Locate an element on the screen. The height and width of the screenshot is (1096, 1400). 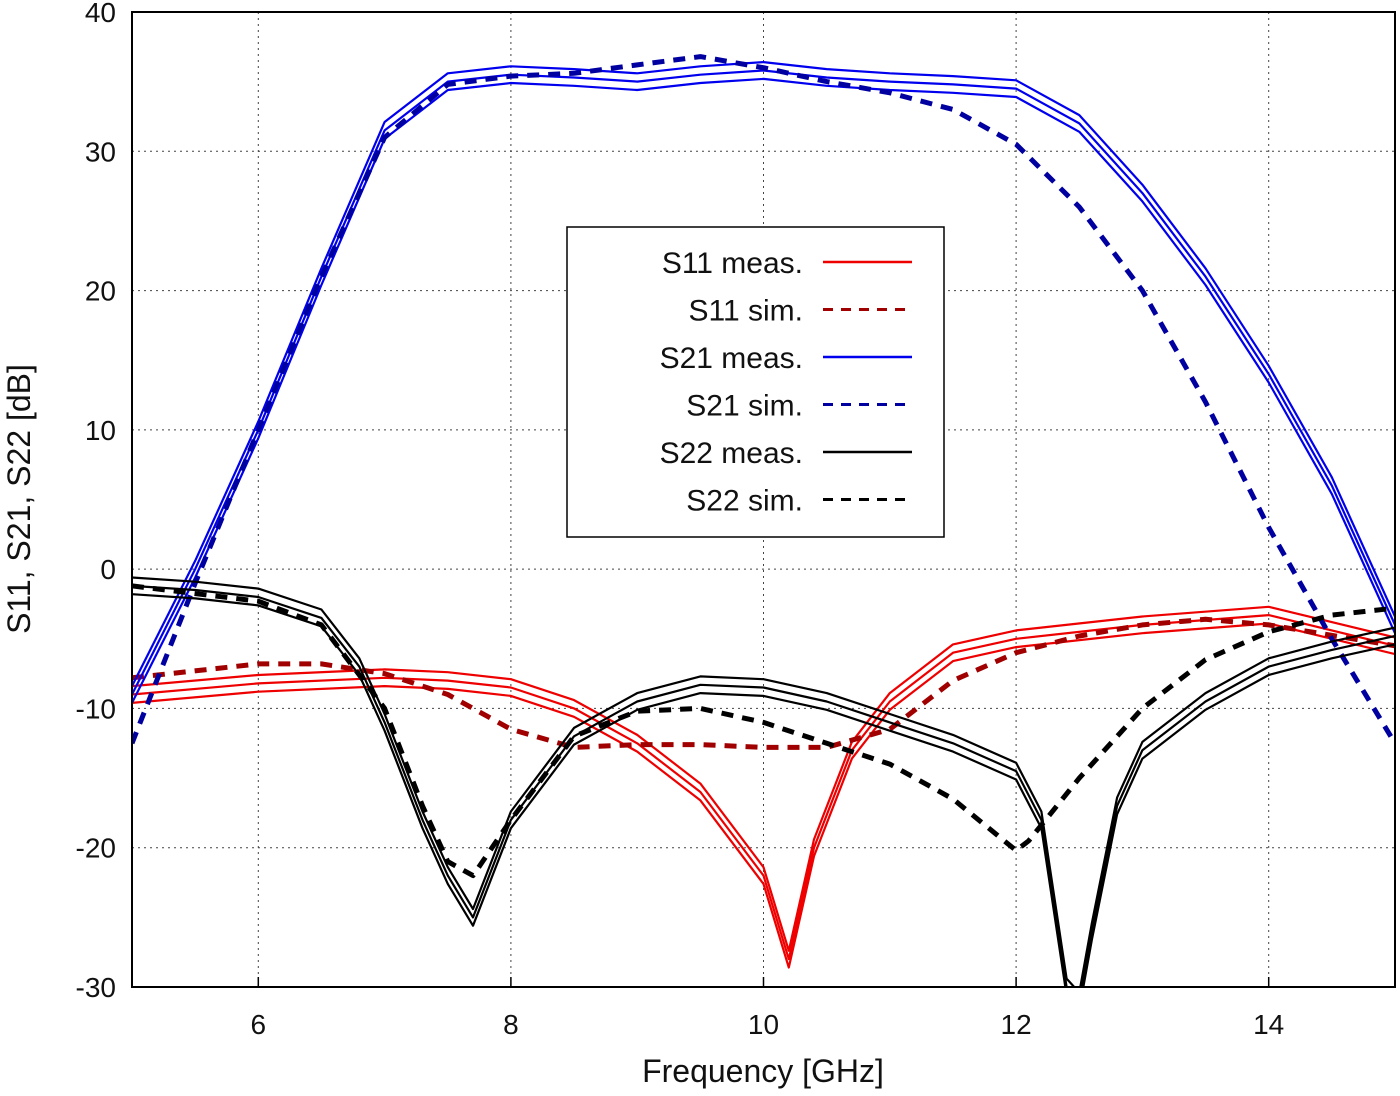
x-tick-label: 6 is located at coordinates (259, 1024).